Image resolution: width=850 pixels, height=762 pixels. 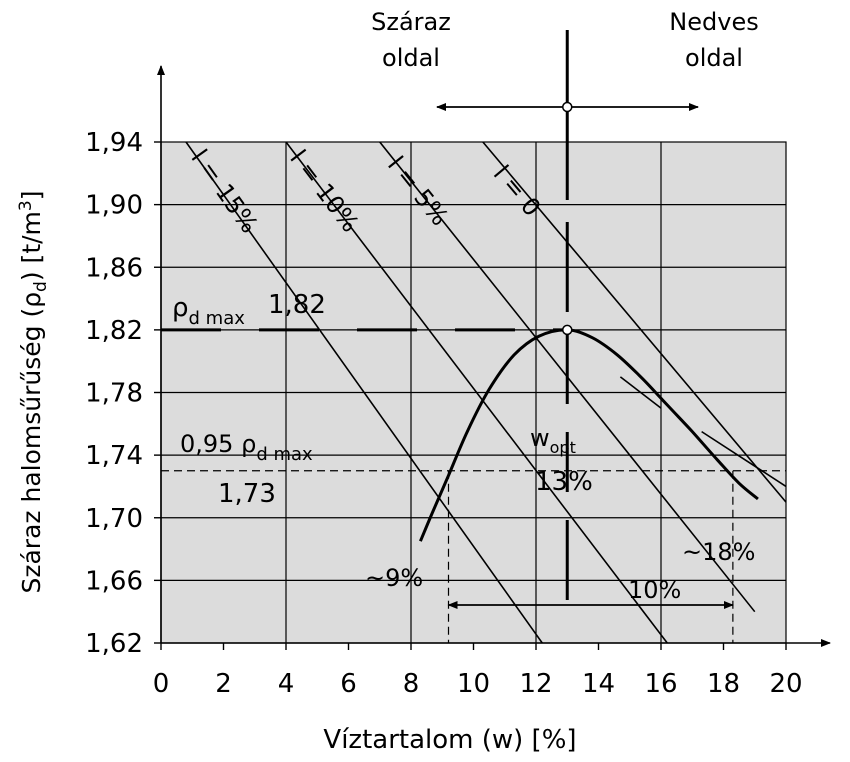 I want to click on rho-95-value: 1,73, so click(x=247, y=494).